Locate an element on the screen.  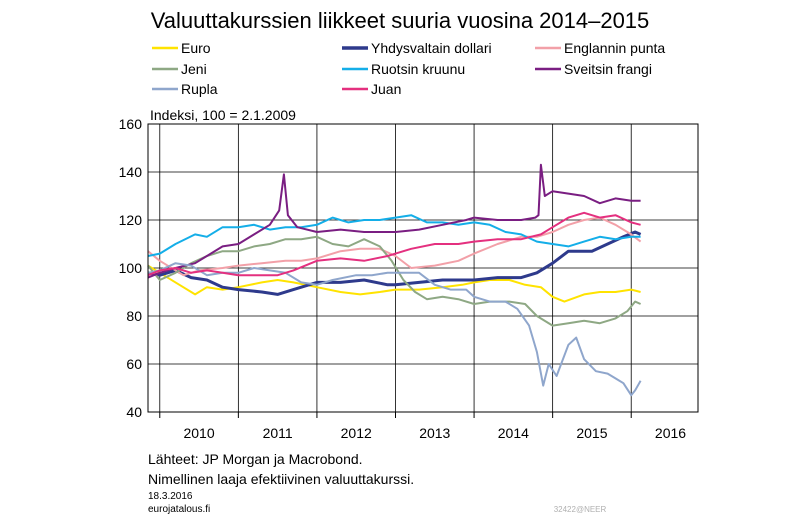
y-tick-label: 60 is located at coordinates (134, 364).